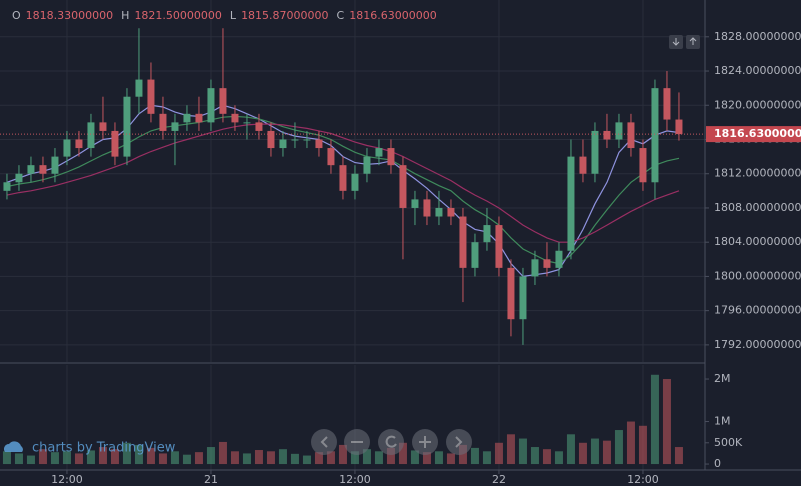 The image size is (801, 486). I want to click on watermark-text: charts by TradingView, so click(104, 448).